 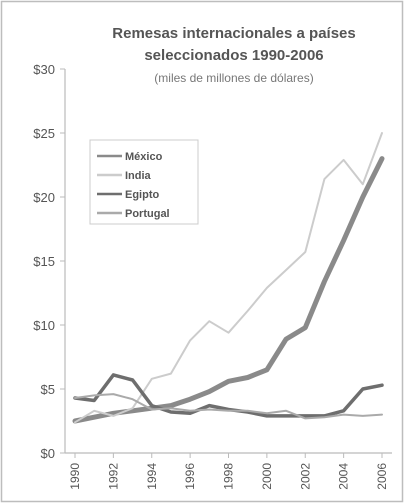 I want to click on x-tick-label: 1996, so click(x=190, y=476).